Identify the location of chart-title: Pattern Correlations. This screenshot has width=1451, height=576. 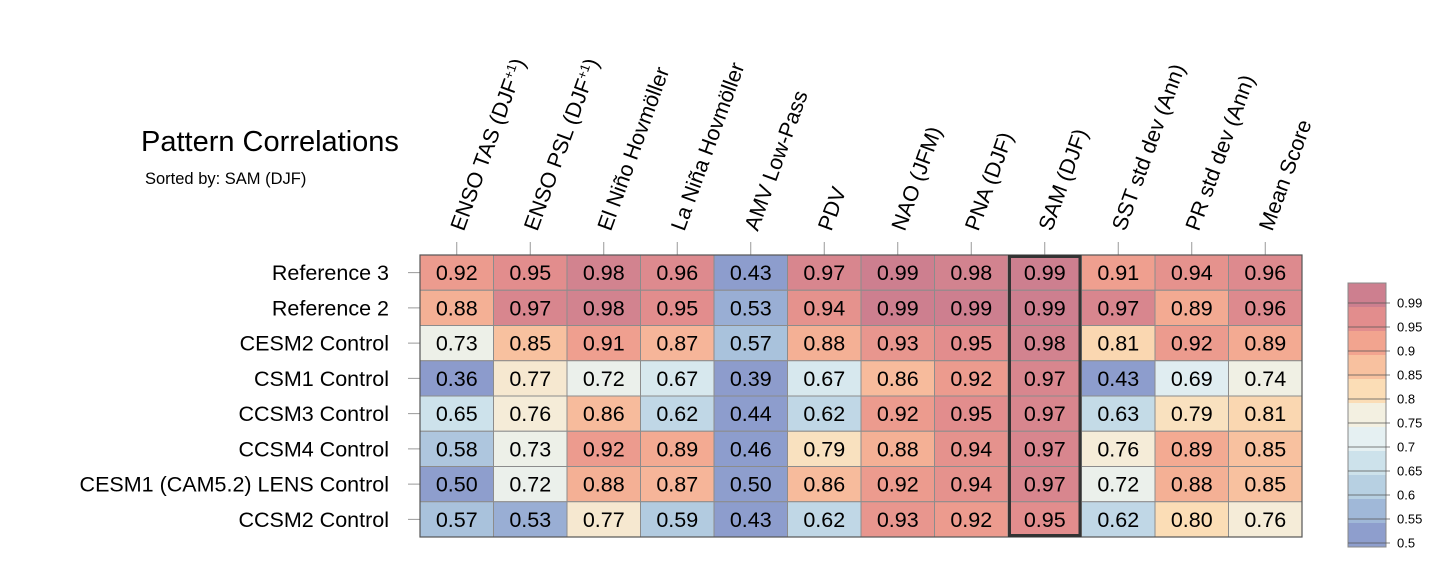
(270, 142).